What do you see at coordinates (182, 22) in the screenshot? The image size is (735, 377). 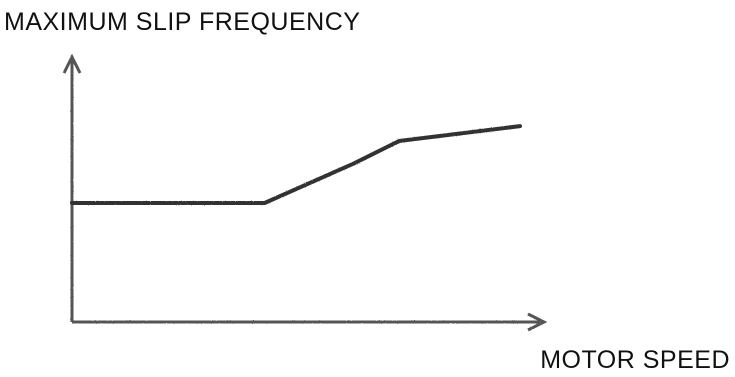 I see `y-axis-title: MAXIMUM SLIP FREQUENCY` at bounding box center [182, 22].